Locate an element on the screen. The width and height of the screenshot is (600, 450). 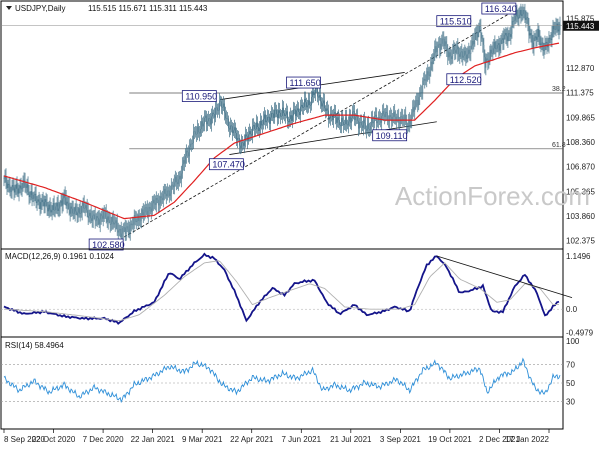
level-box: 116.340 is located at coordinates (499, 8).